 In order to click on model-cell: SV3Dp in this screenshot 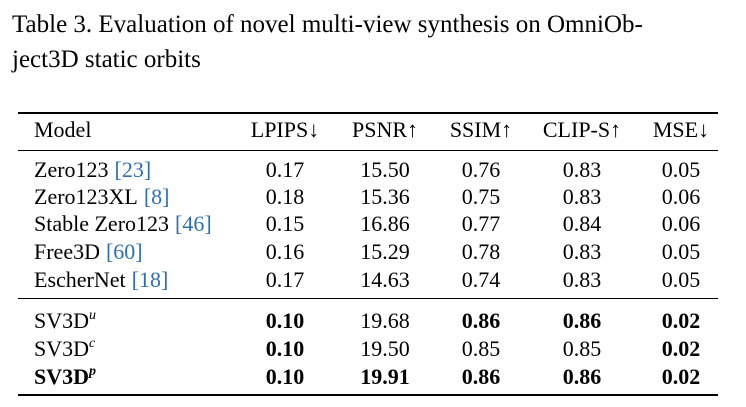, I will do `click(65, 377)`.